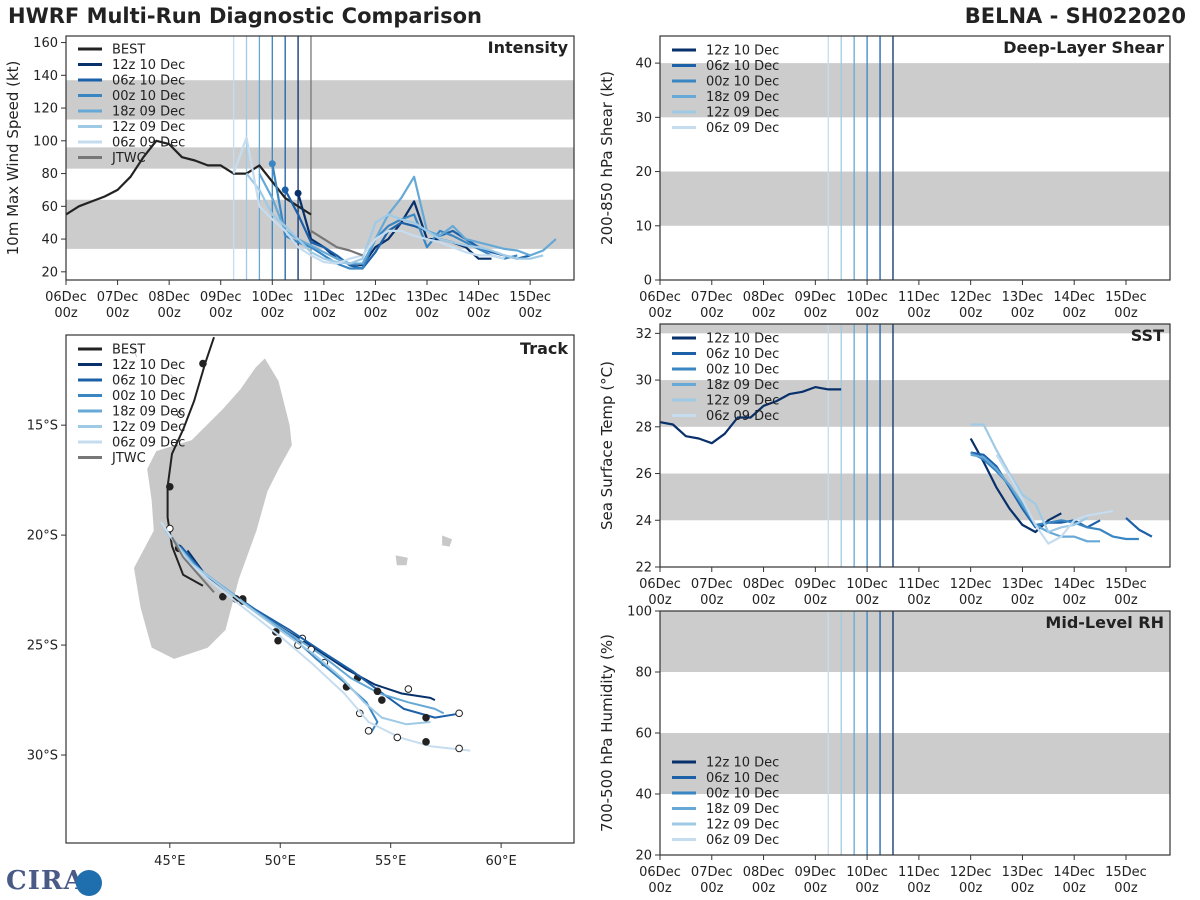  What do you see at coordinates (815, 872) in the screenshot?
I see `rh-xtick-day: 09Dec` at bounding box center [815, 872].